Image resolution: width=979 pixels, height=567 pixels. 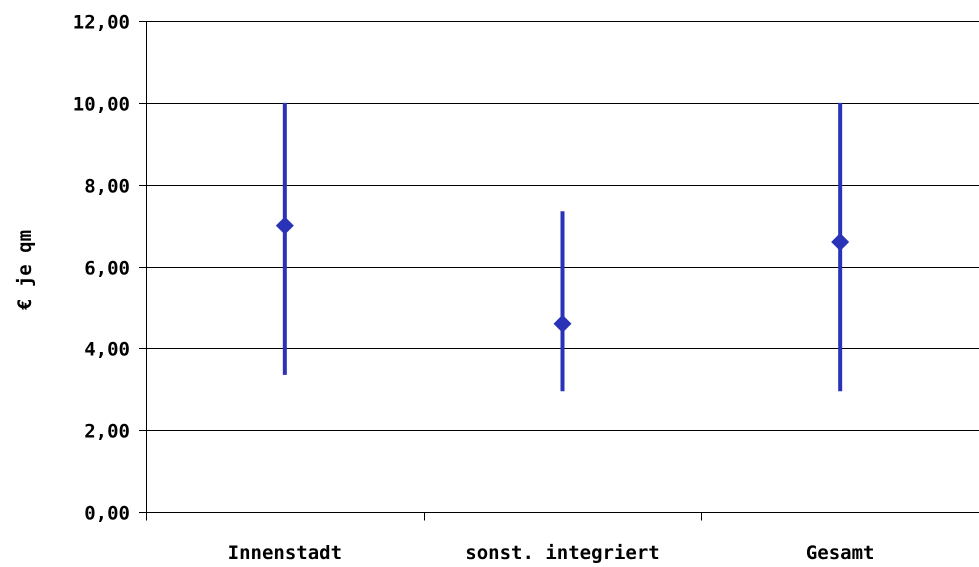 What do you see at coordinates (107, 269) in the screenshot?
I see `y-tick-label: 6,00` at bounding box center [107, 269].